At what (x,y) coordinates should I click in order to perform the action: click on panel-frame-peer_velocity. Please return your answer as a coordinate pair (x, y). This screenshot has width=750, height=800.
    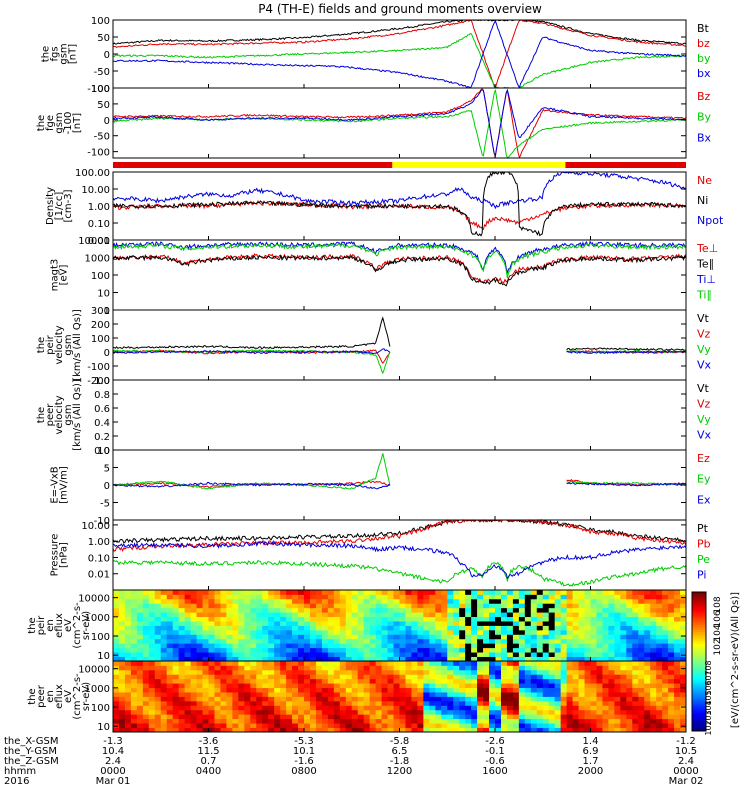
    Looking at the image, I should click on (399, 415).